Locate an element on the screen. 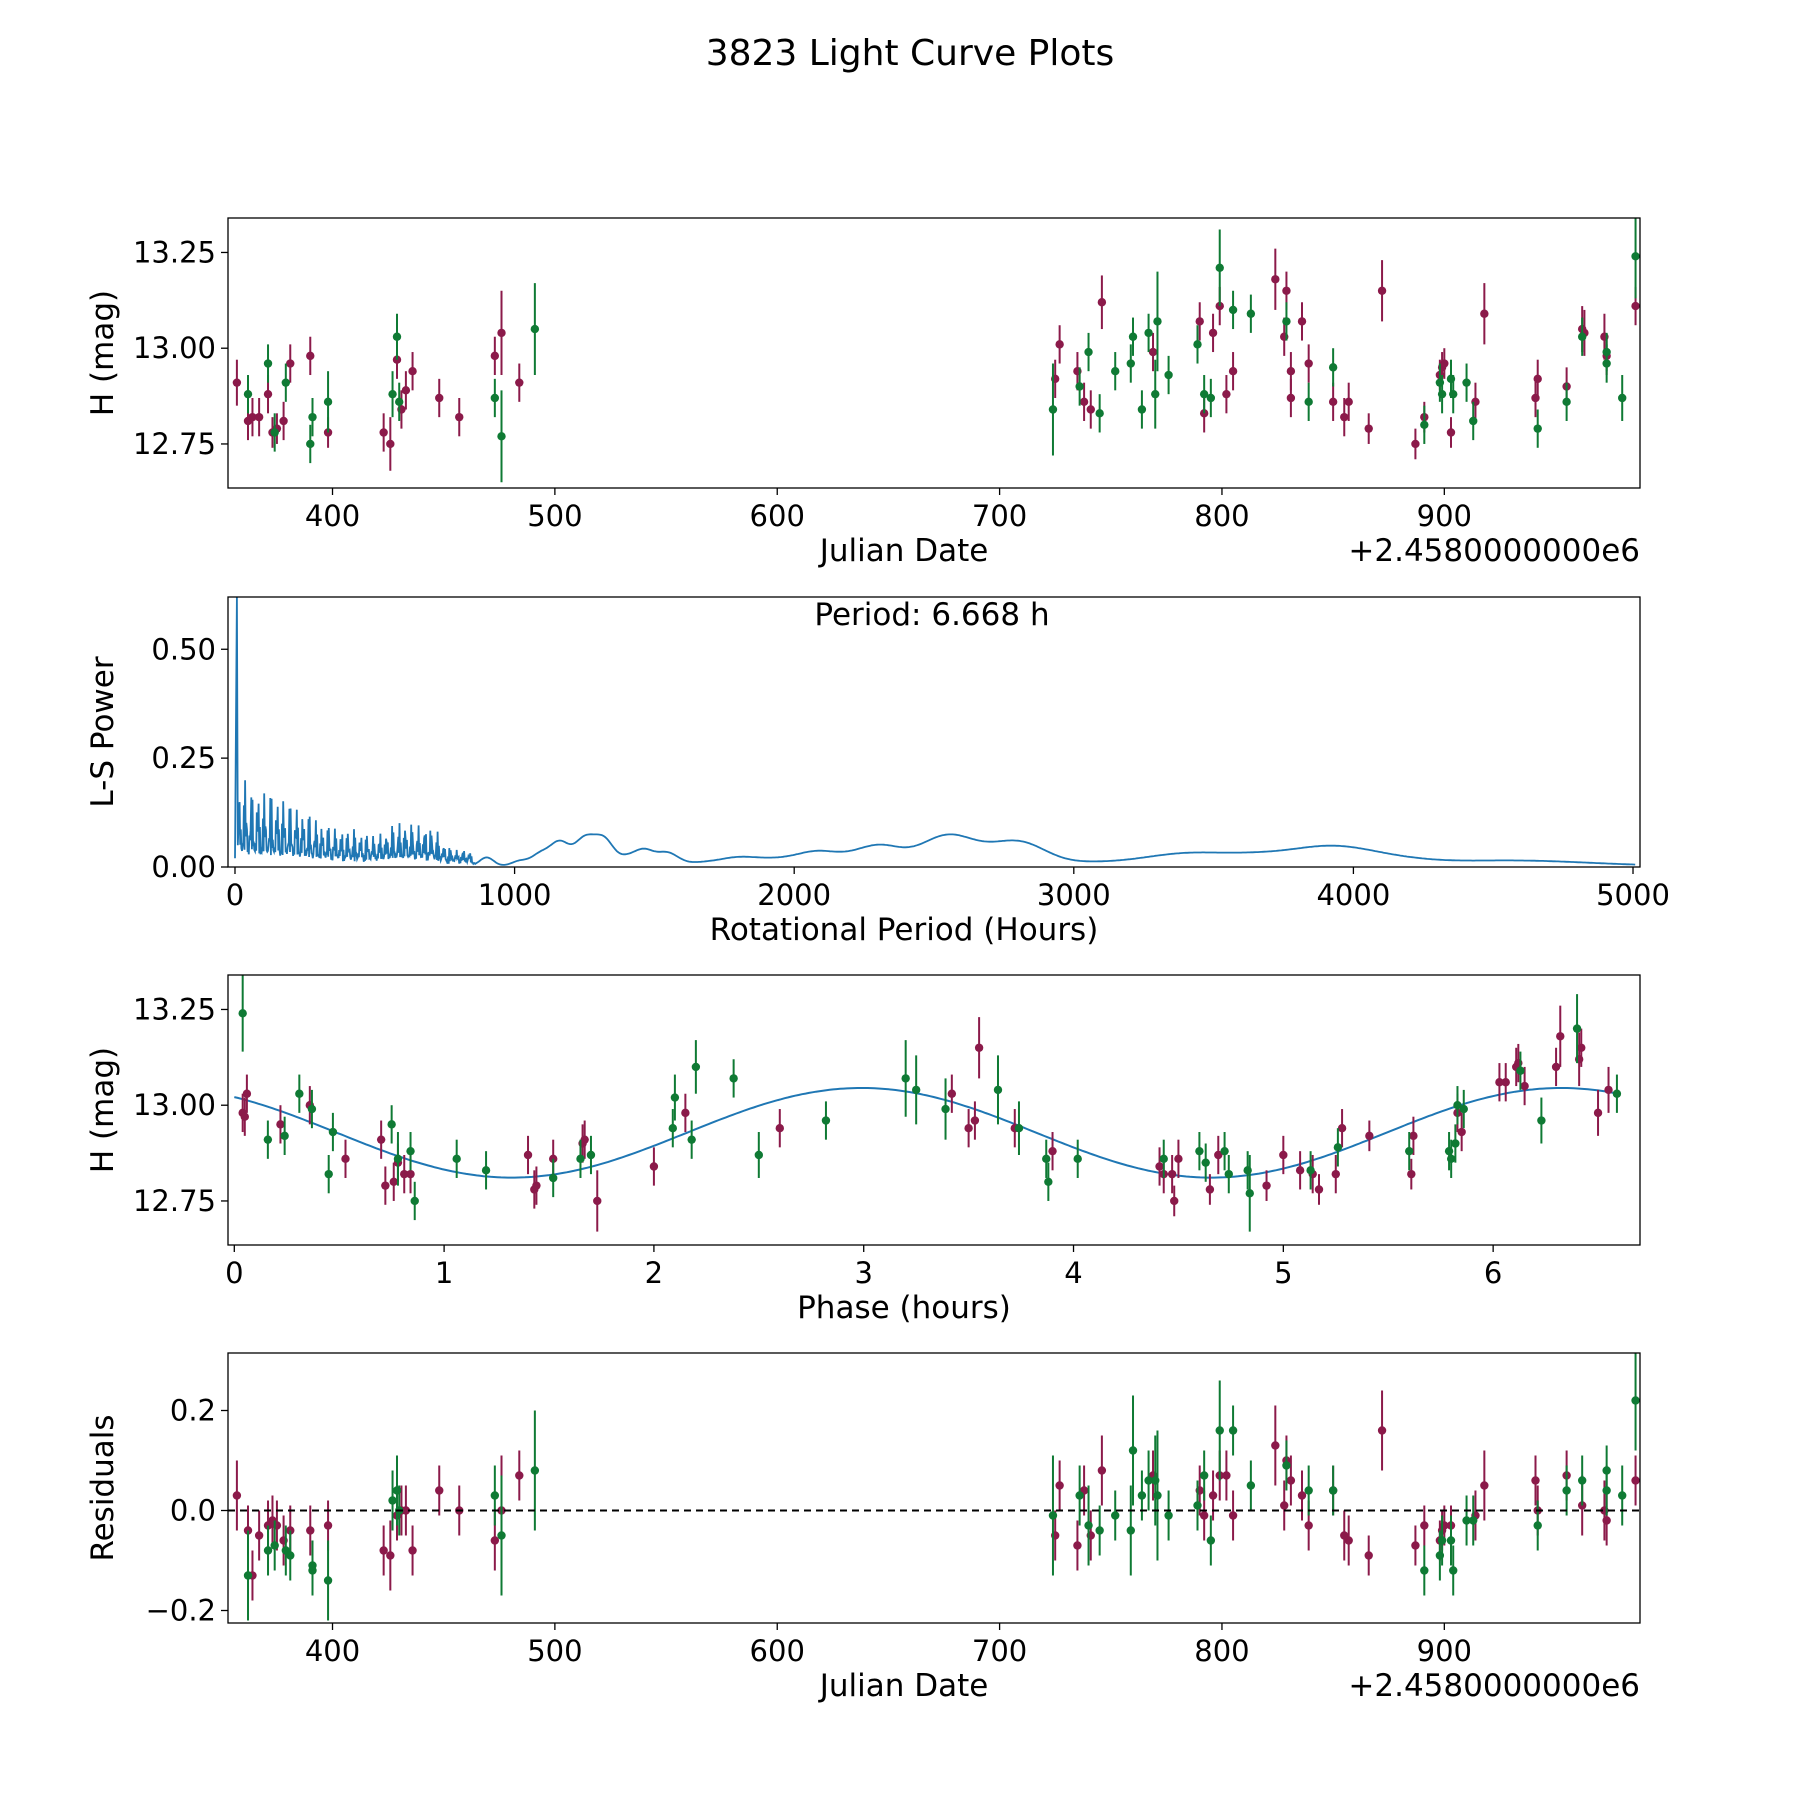 Image resolution: width=1800 pixels, height=1800 pixels. x-axis-label: Rotational Period (Hours) is located at coordinates (904, 930).